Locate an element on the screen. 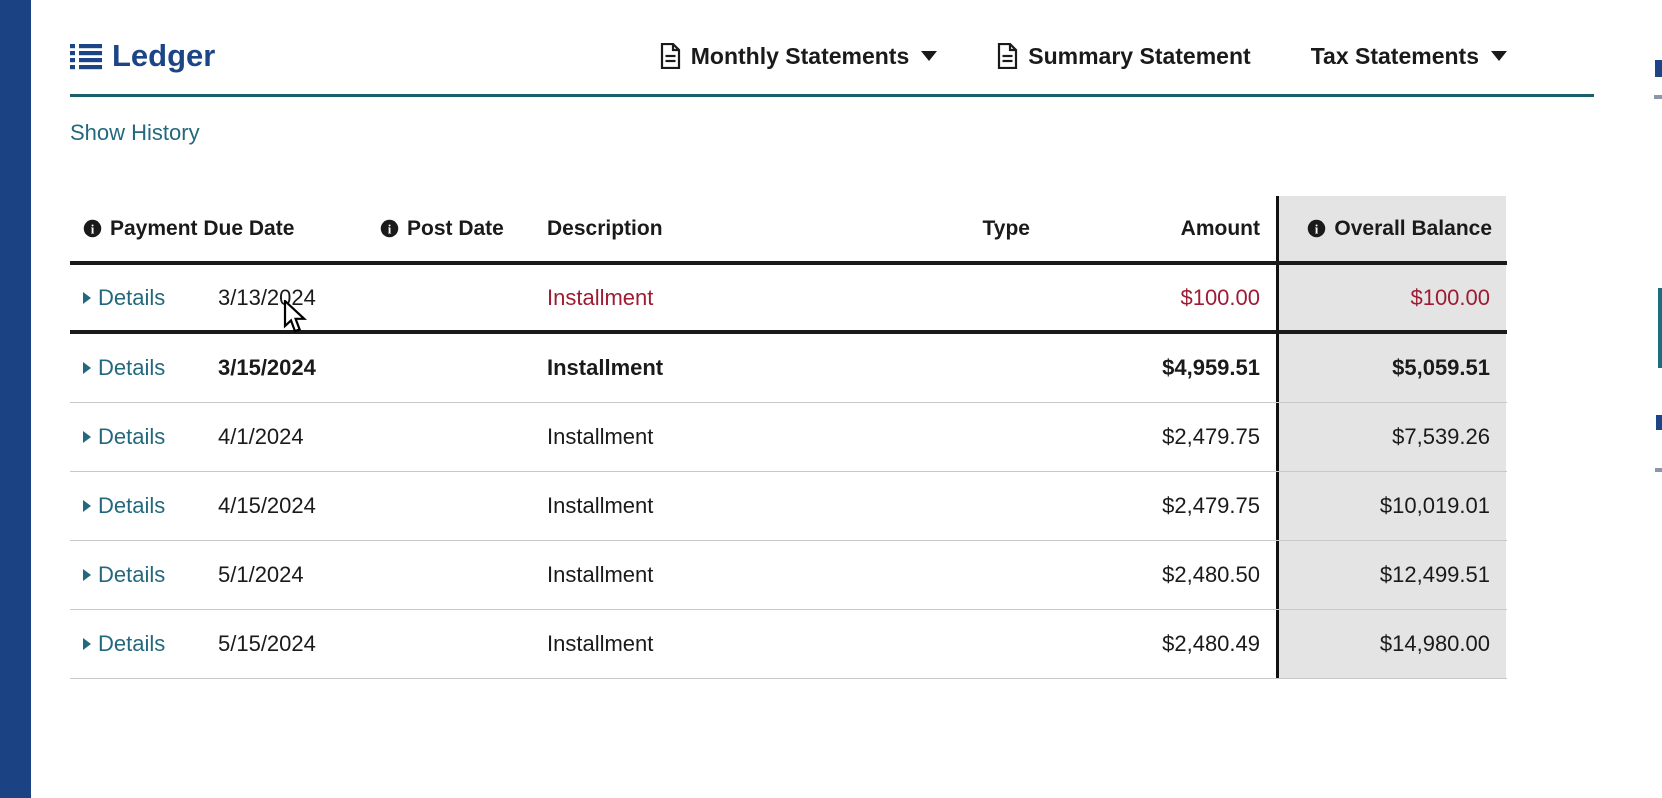  nav-tax-statements: Tax Statements is located at coordinates (1409, 56).